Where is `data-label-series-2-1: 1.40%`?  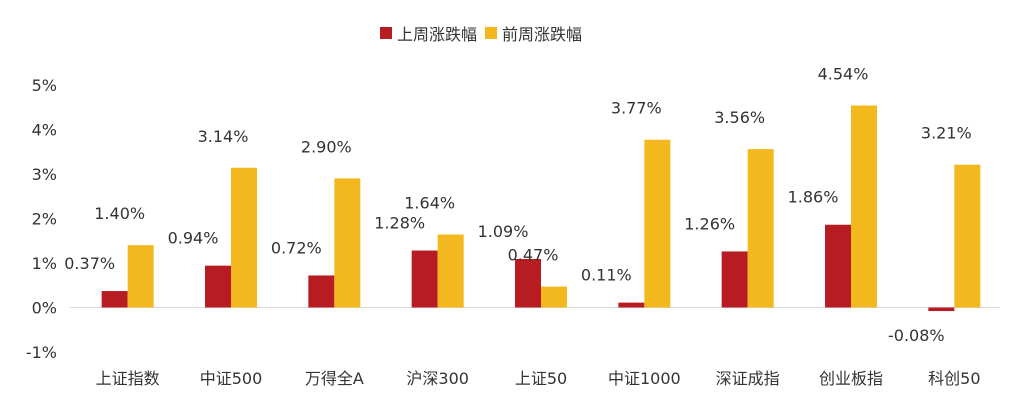
data-label-series-2-1: 1.40% is located at coordinates (119, 213).